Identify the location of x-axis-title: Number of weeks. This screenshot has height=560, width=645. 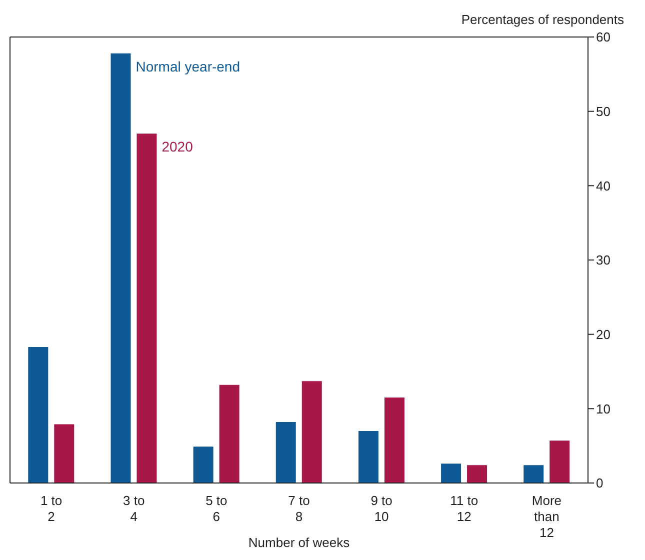
(299, 542).